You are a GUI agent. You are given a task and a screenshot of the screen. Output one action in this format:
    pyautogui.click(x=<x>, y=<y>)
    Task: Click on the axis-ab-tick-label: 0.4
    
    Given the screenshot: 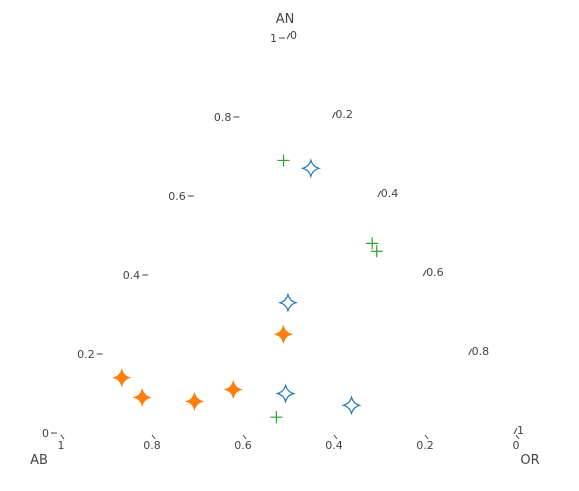 What is the action you would take?
    pyautogui.click(x=334, y=445)
    